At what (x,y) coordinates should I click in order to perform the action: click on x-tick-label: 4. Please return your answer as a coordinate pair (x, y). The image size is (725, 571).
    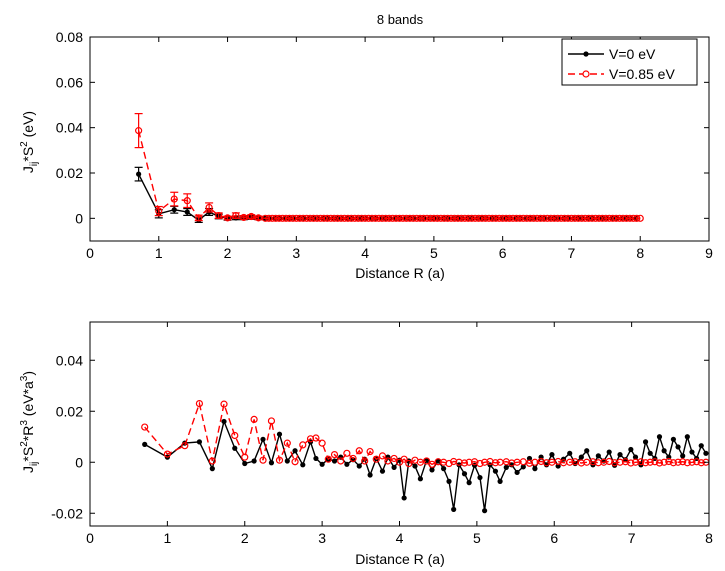
    Looking at the image, I should click on (400, 538).